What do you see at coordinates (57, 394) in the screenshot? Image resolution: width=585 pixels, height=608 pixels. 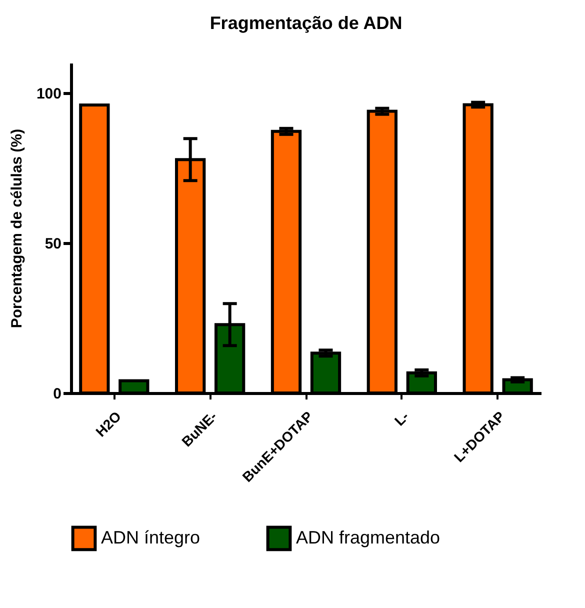 I see `y-tick-label: 0` at bounding box center [57, 394].